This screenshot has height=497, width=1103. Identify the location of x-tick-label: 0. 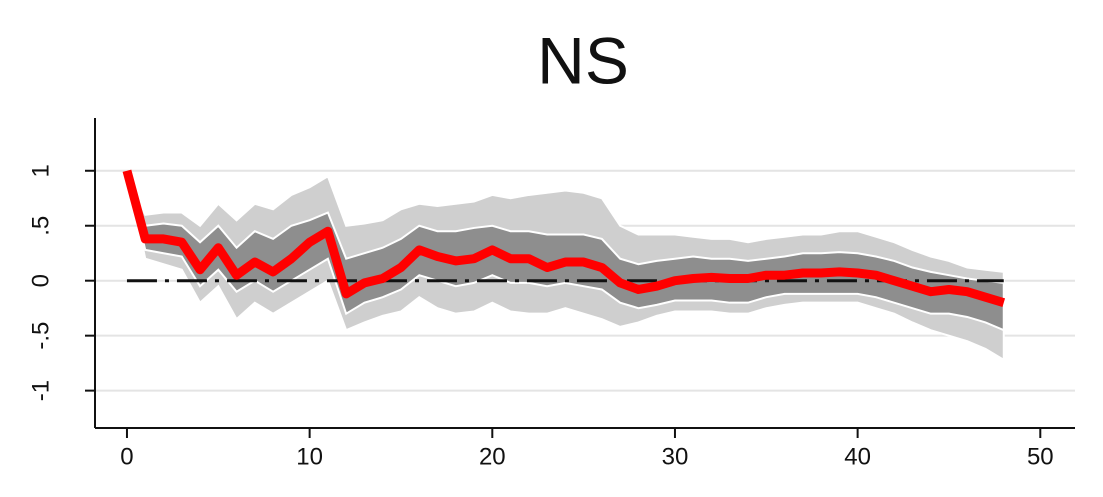
(126, 456).